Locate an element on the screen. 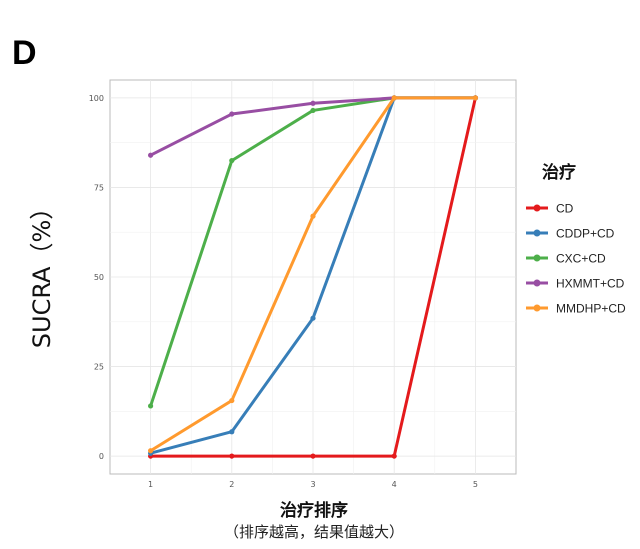  y-tick-label: 100 is located at coordinates (96, 98).